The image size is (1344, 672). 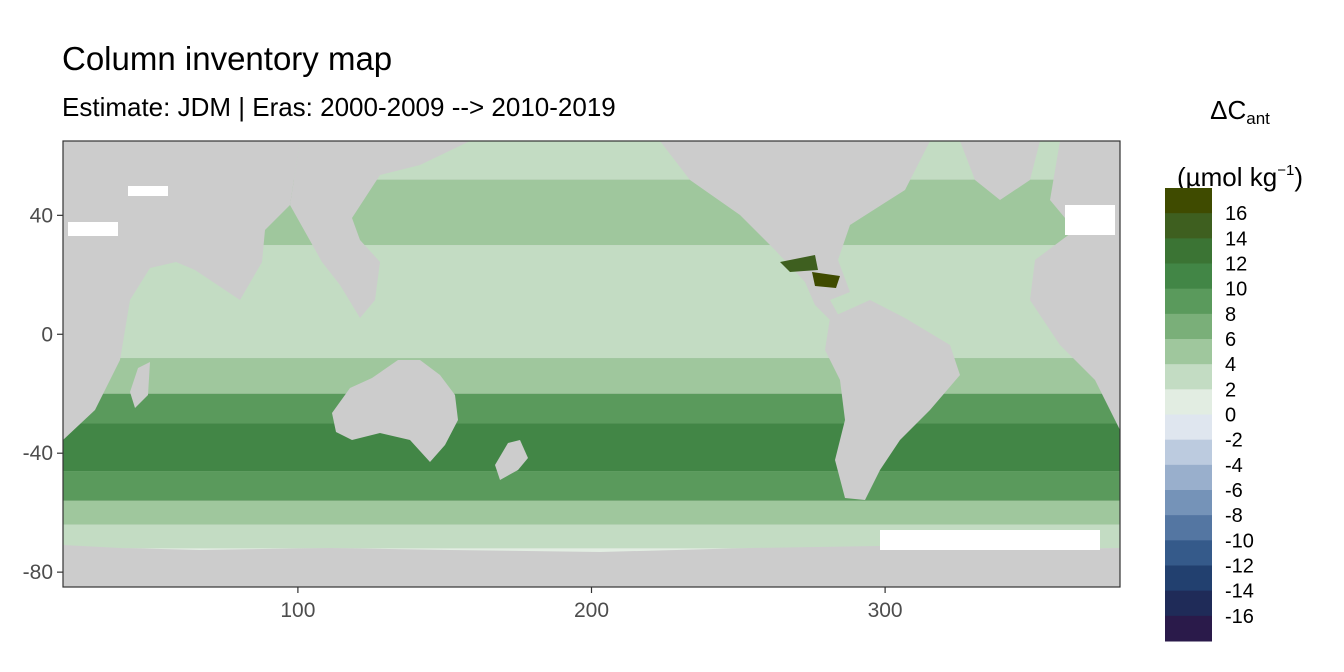 What do you see at coordinates (1240, 143) in the screenshot?
I see `legend-title: ΔCant (µmol kg−1)` at bounding box center [1240, 143].